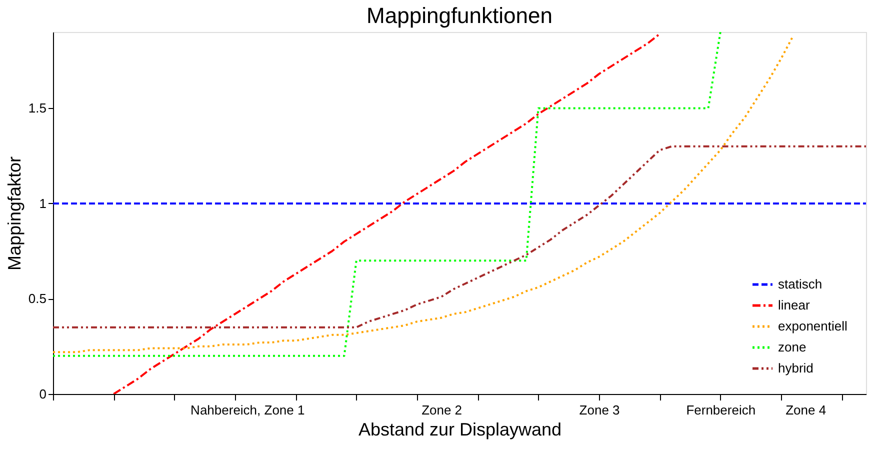 The image size is (882, 452). Describe the element at coordinates (794, 305) in the screenshot. I see `legend-label: linear` at that location.